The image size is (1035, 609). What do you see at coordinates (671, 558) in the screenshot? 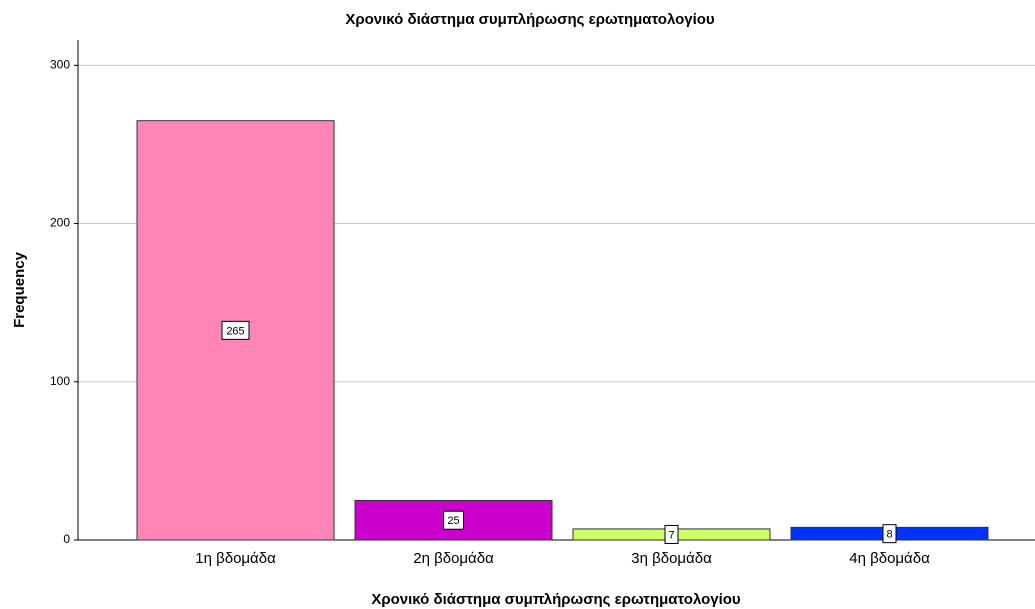
I see `x-tick-label: 3η βδομάδα` at bounding box center [671, 558].